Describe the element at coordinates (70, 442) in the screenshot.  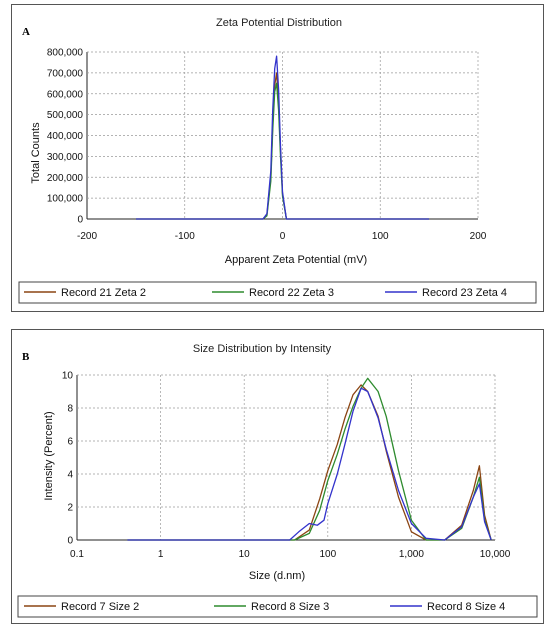
I see `y-tick-label: 6` at that location.